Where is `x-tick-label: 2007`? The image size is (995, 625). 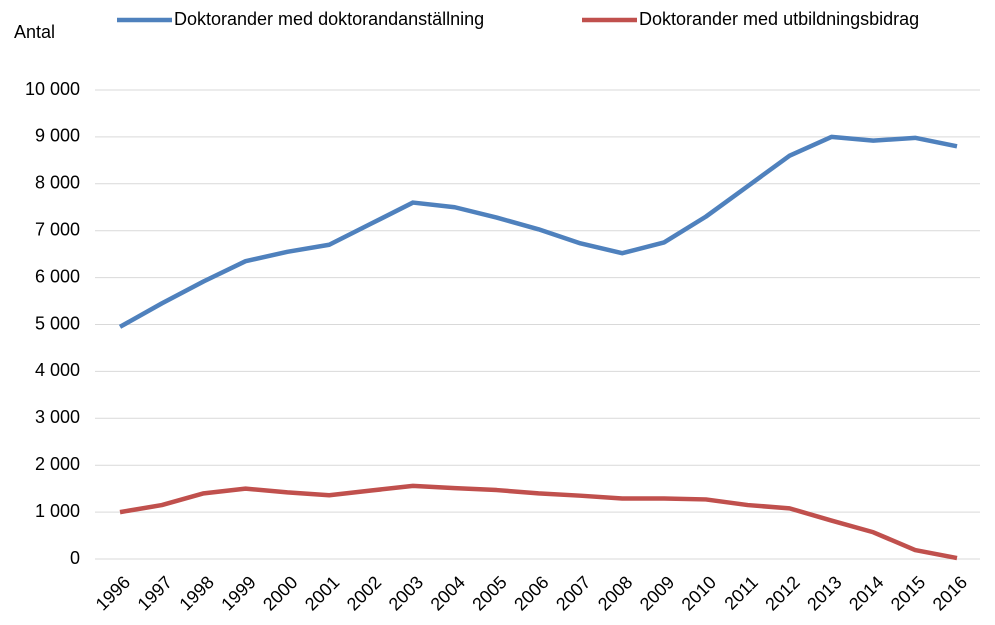 x-tick-label: 2007 is located at coordinates (573, 593).